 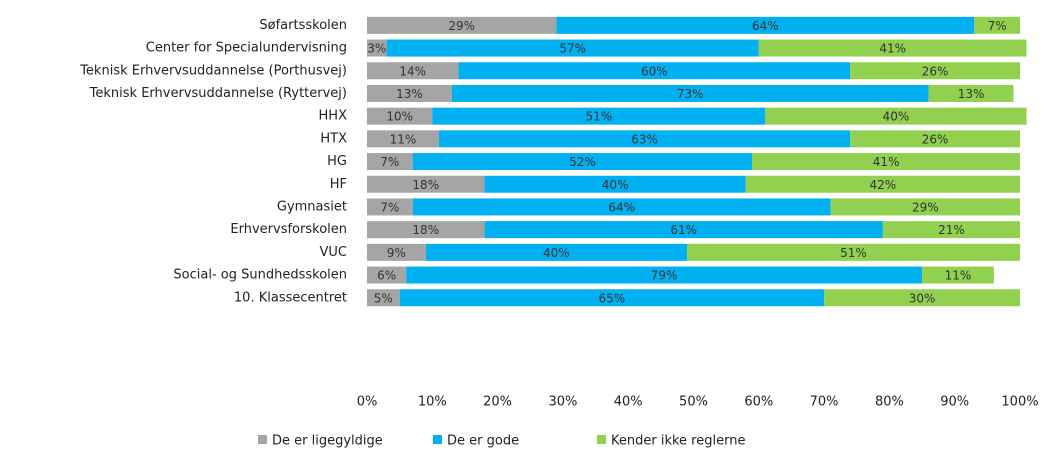 I want to click on x-tick-label: 30%, so click(x=562, y=402).